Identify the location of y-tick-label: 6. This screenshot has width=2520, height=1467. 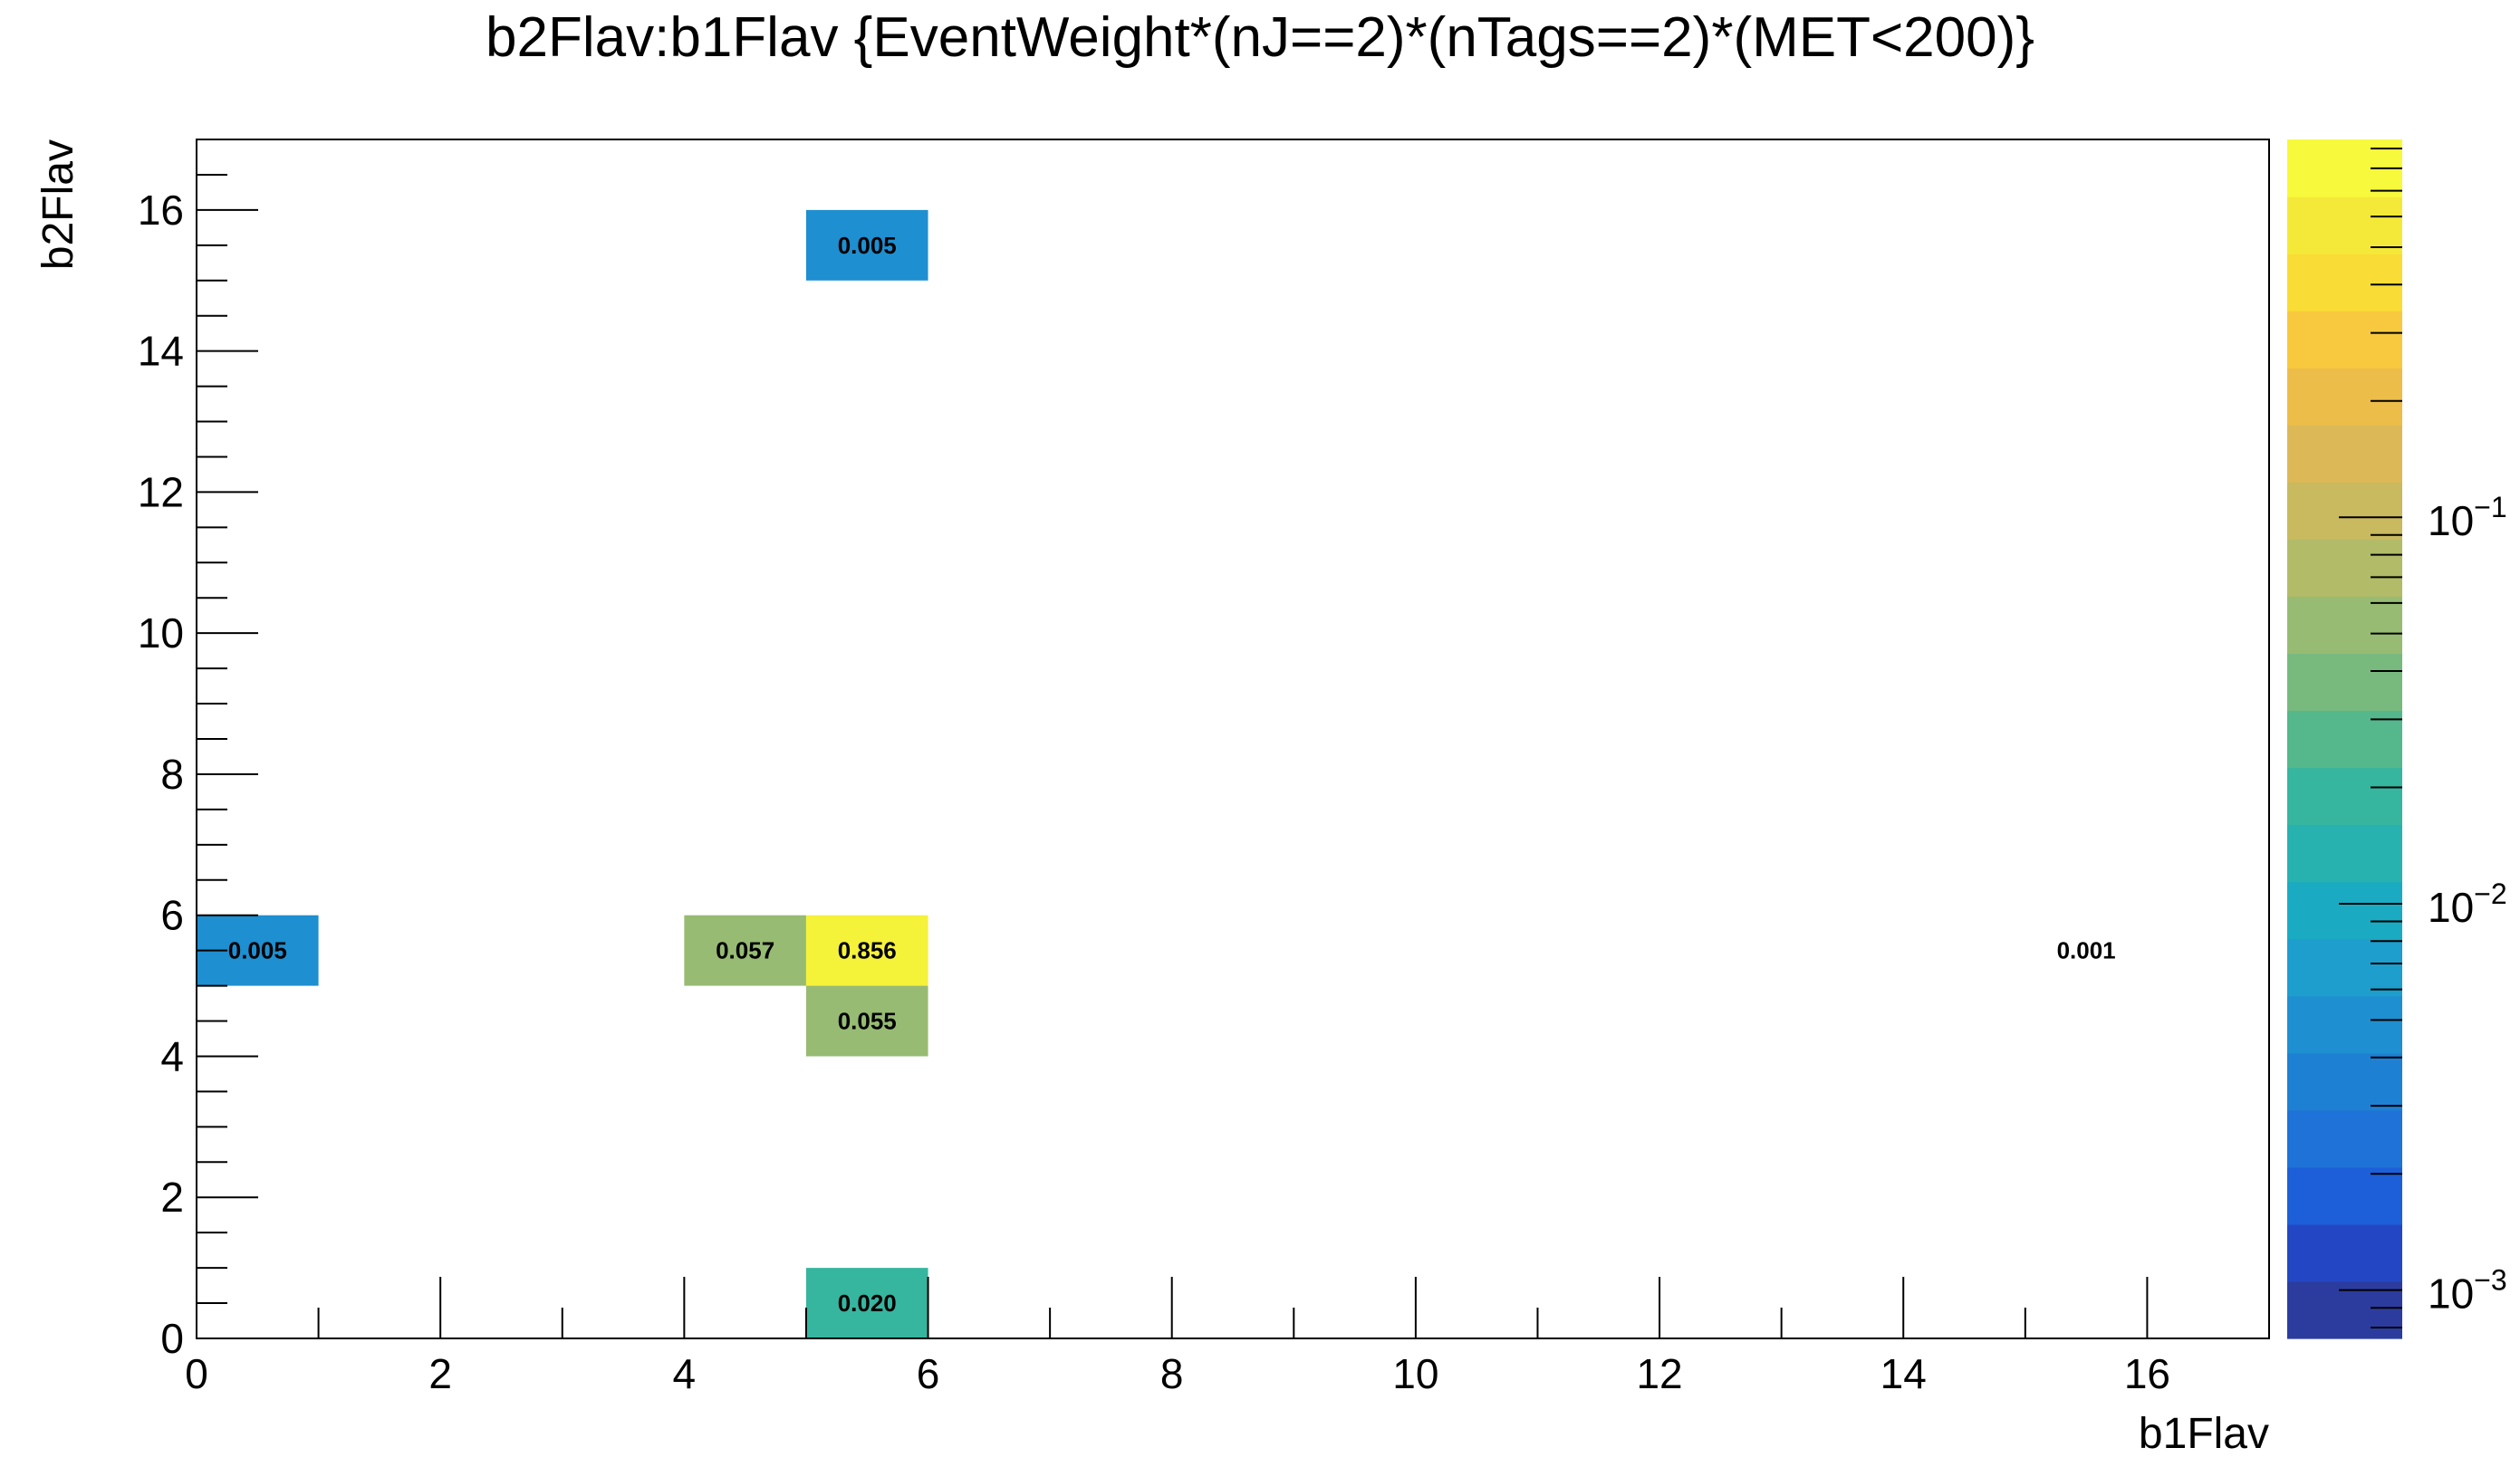
(172, 915).